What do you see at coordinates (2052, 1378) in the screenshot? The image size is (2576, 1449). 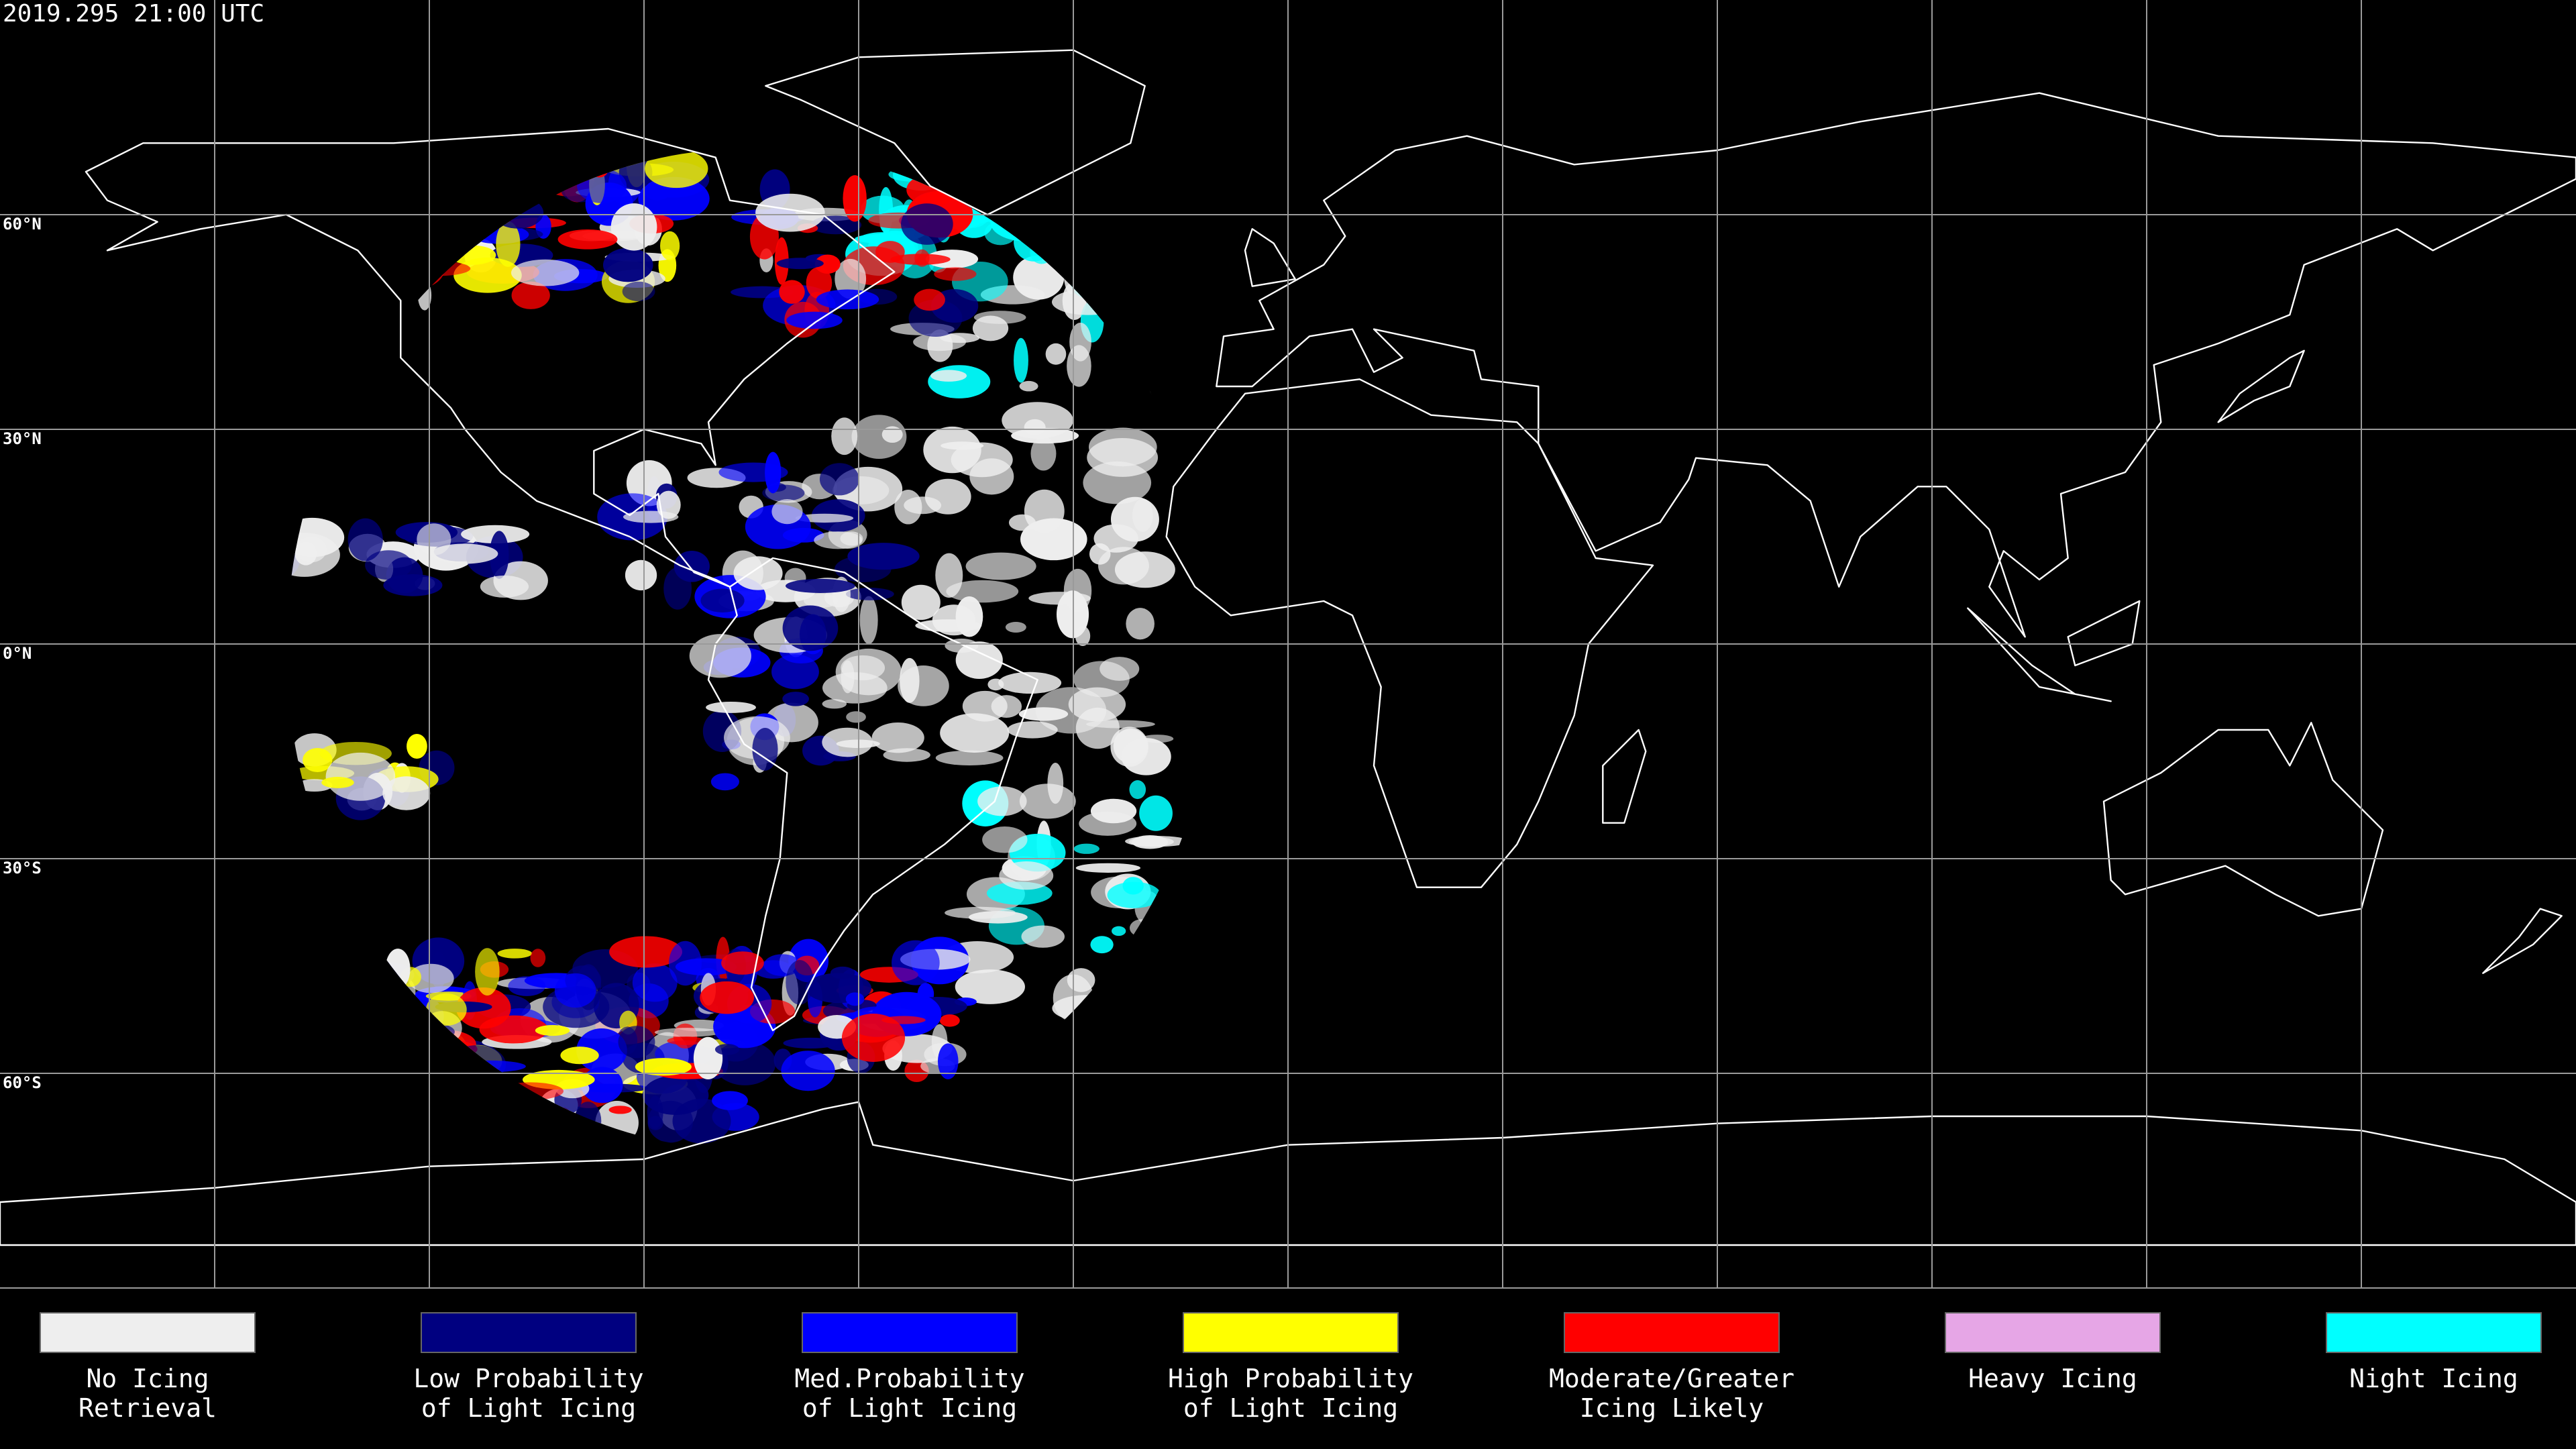 I see `legend-label: Heavy Icing` at bounding box center [2052, 1378].